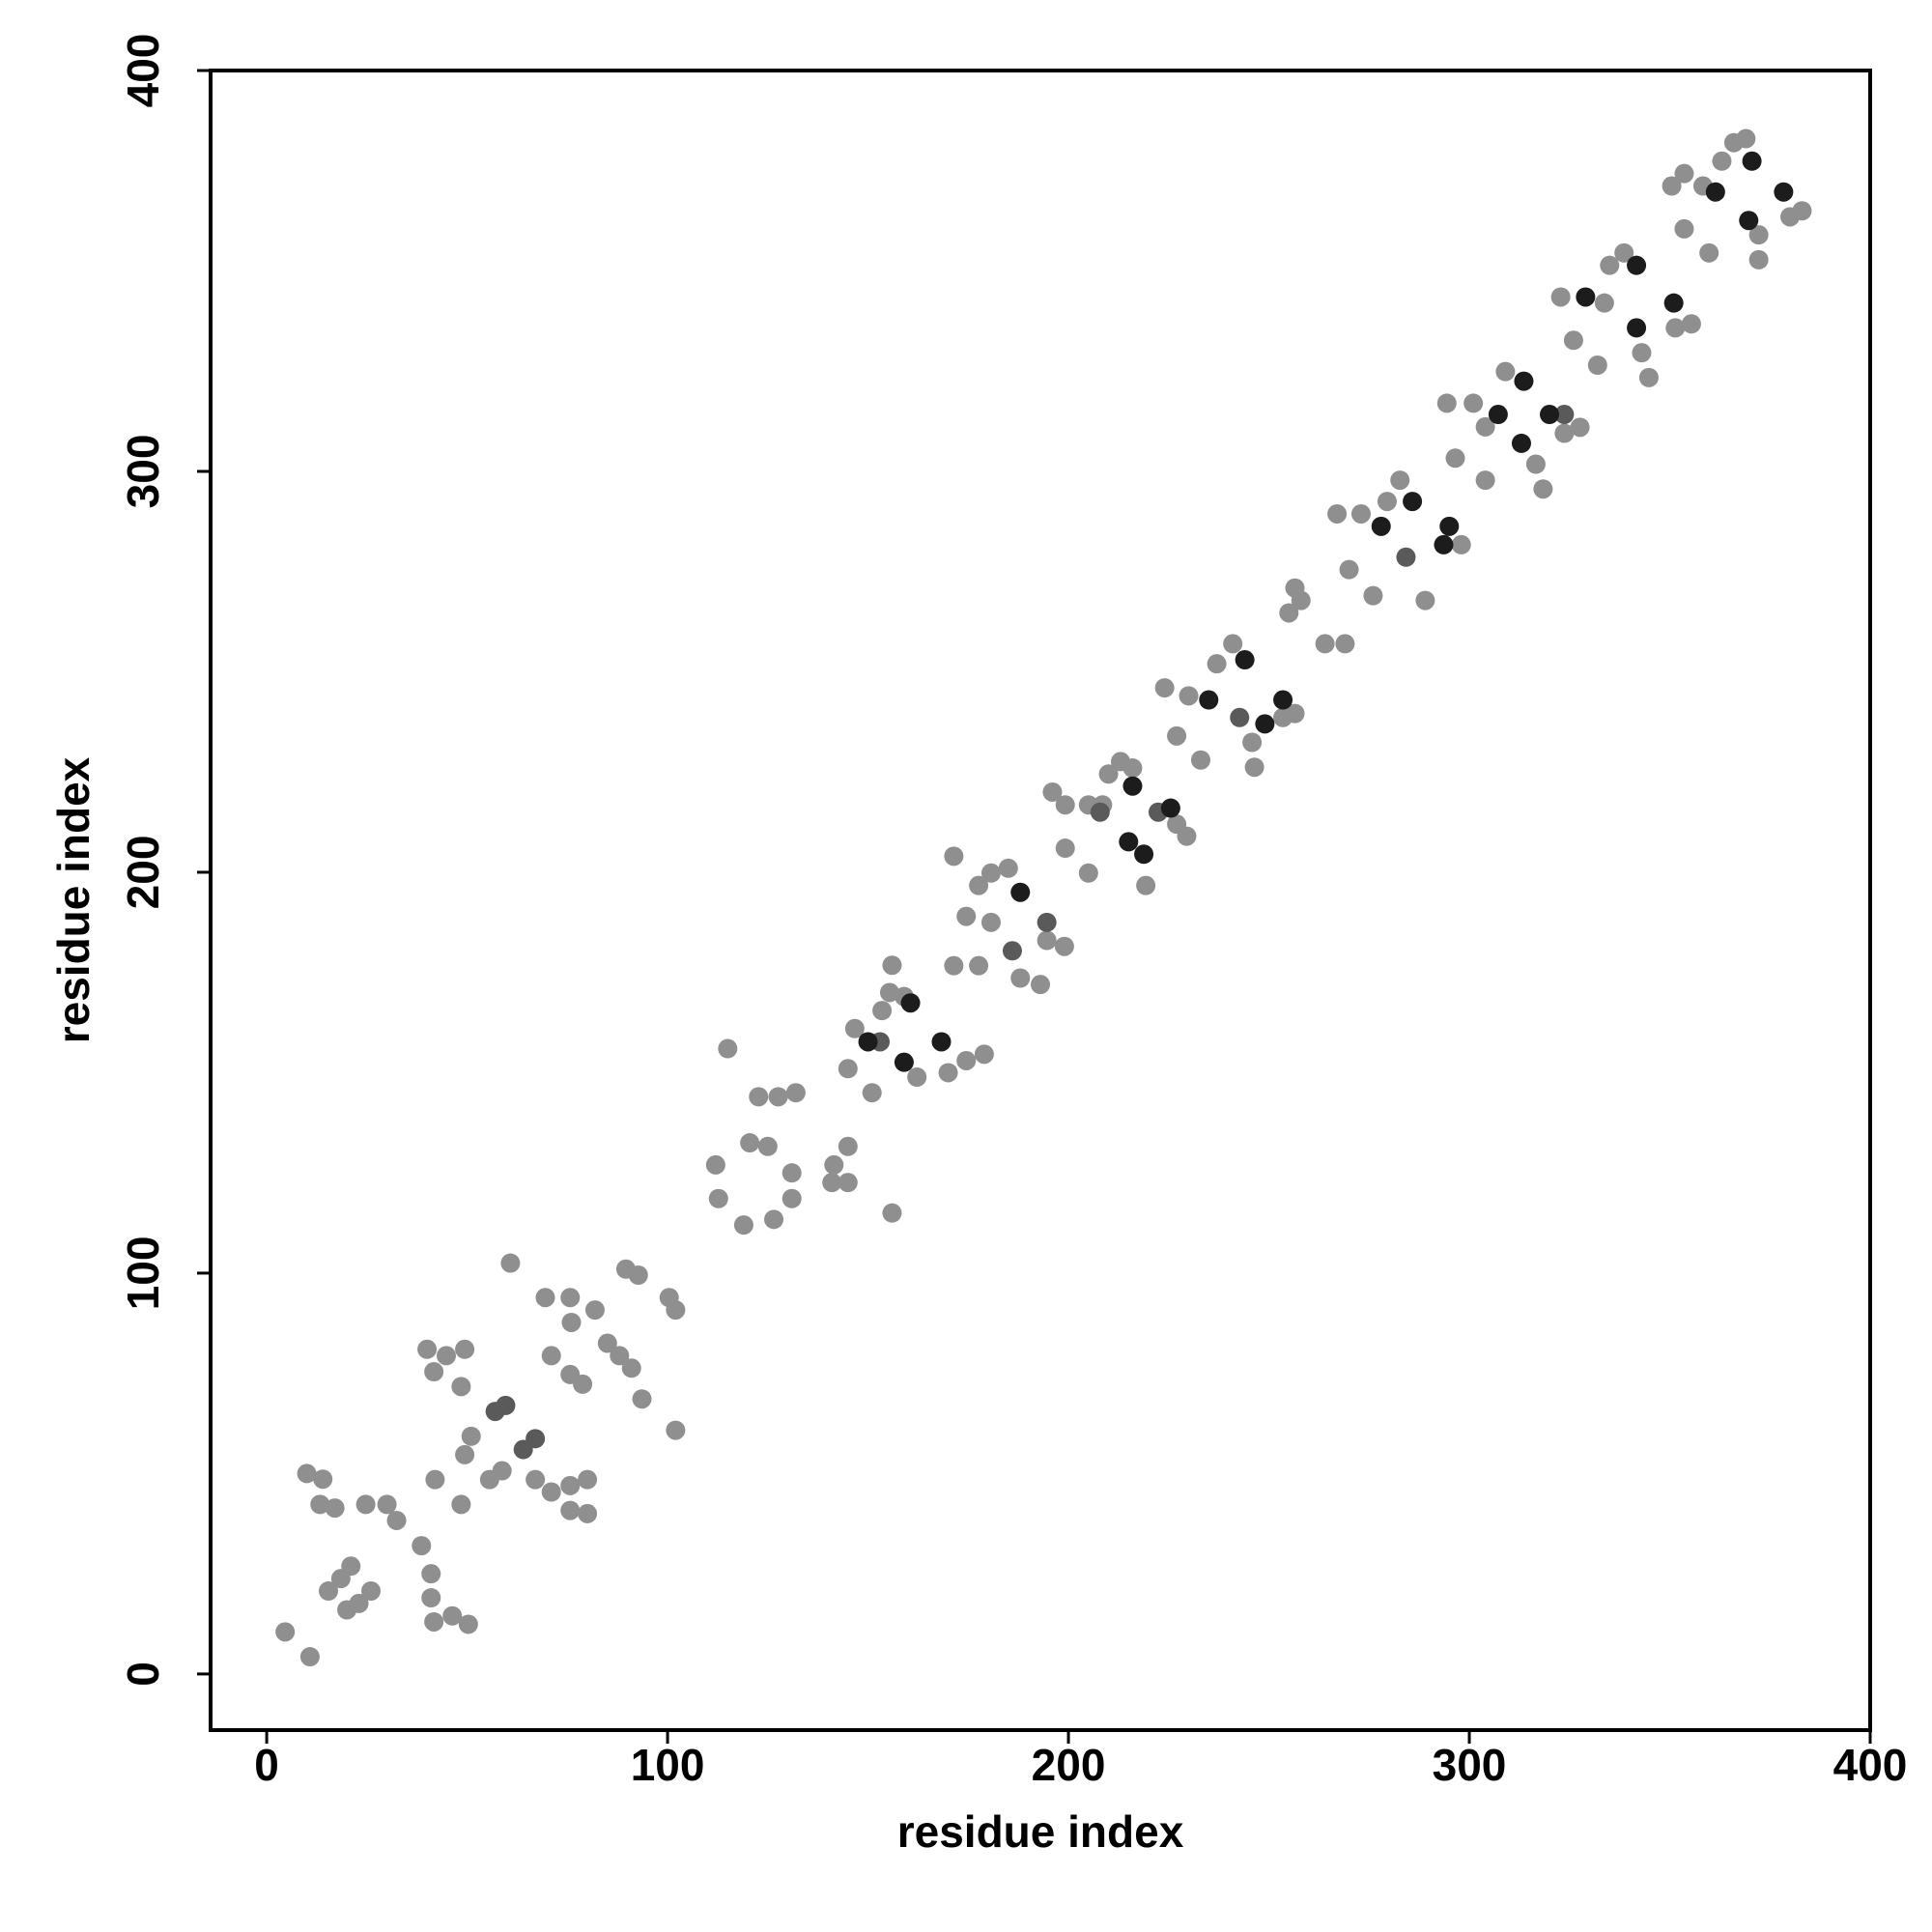  What do you see at coordinates (266, 1765) in the screenshot?
I see `x-tick-label: 0` at bounding box center [266, 1765].